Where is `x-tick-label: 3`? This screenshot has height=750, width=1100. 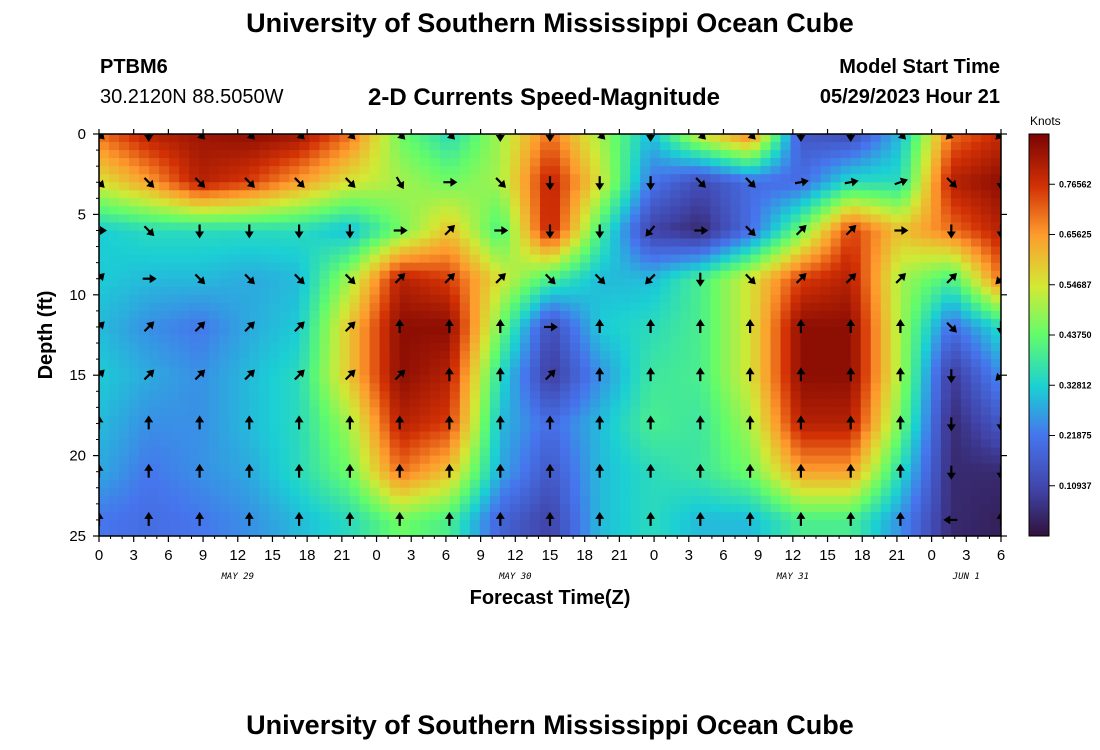
x-tick-label: 3 is located at coordinates (689, 555).